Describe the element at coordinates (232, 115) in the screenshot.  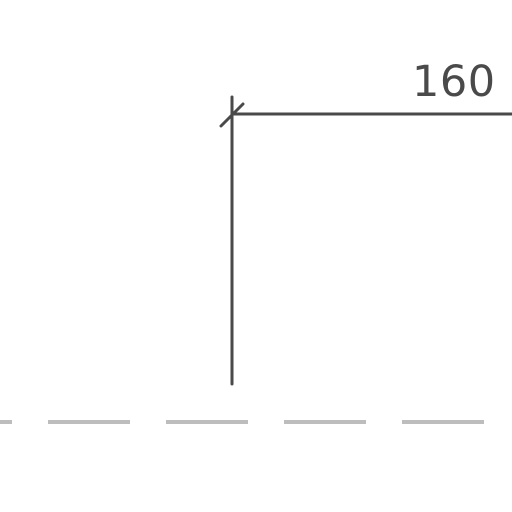
I see `dimension-tick-mark` at that location.